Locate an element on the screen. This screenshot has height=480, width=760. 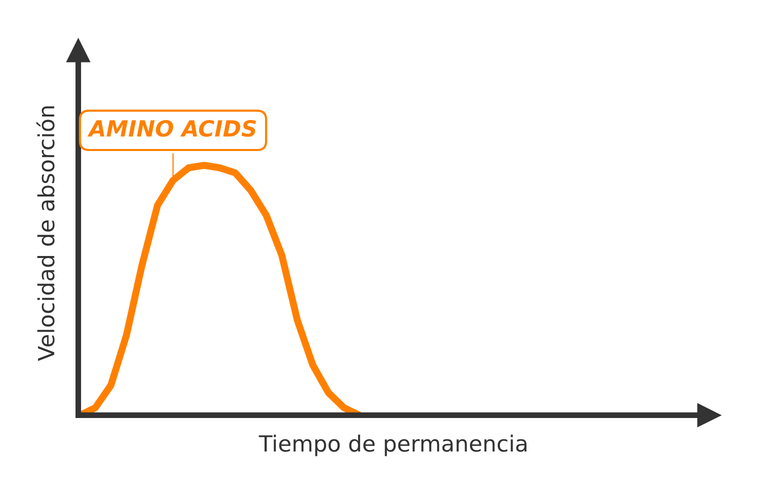
series-label: AMINO ACIDS is located at coordinates (171, 128).